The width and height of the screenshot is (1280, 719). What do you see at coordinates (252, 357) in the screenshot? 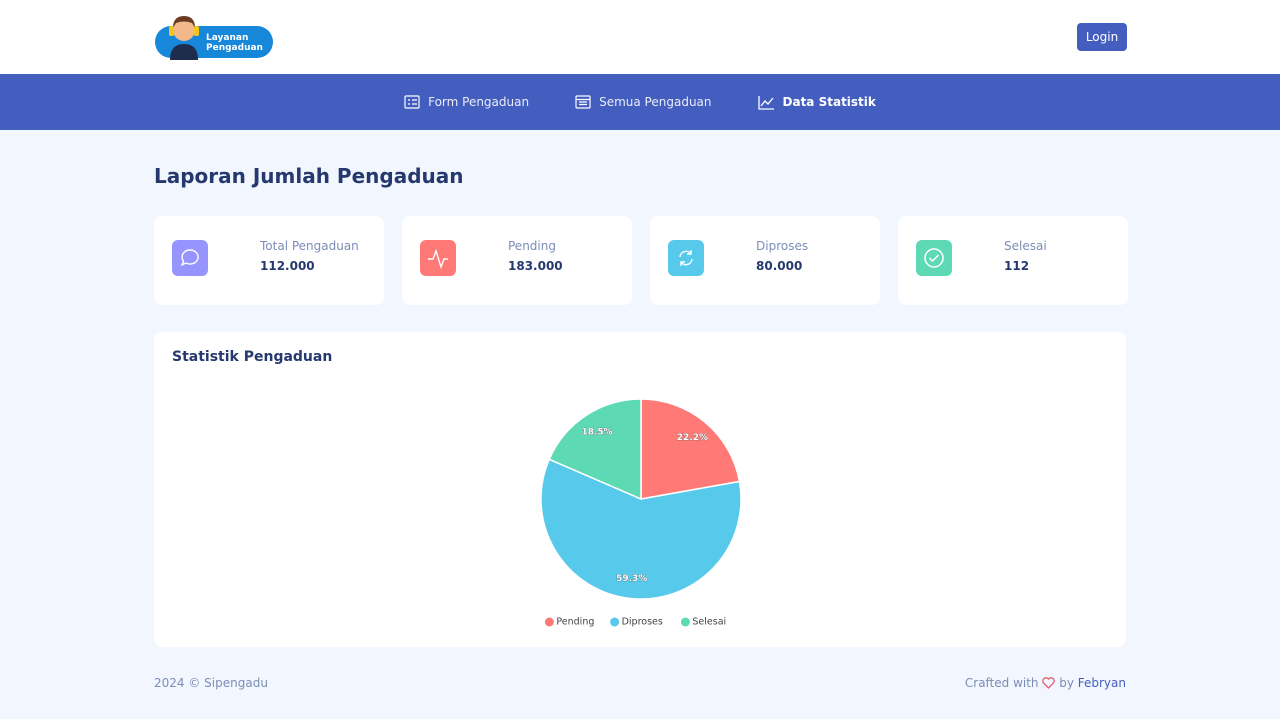
I see `chart-title: Statistik Pengaduan` at bounding box center [252, 357].